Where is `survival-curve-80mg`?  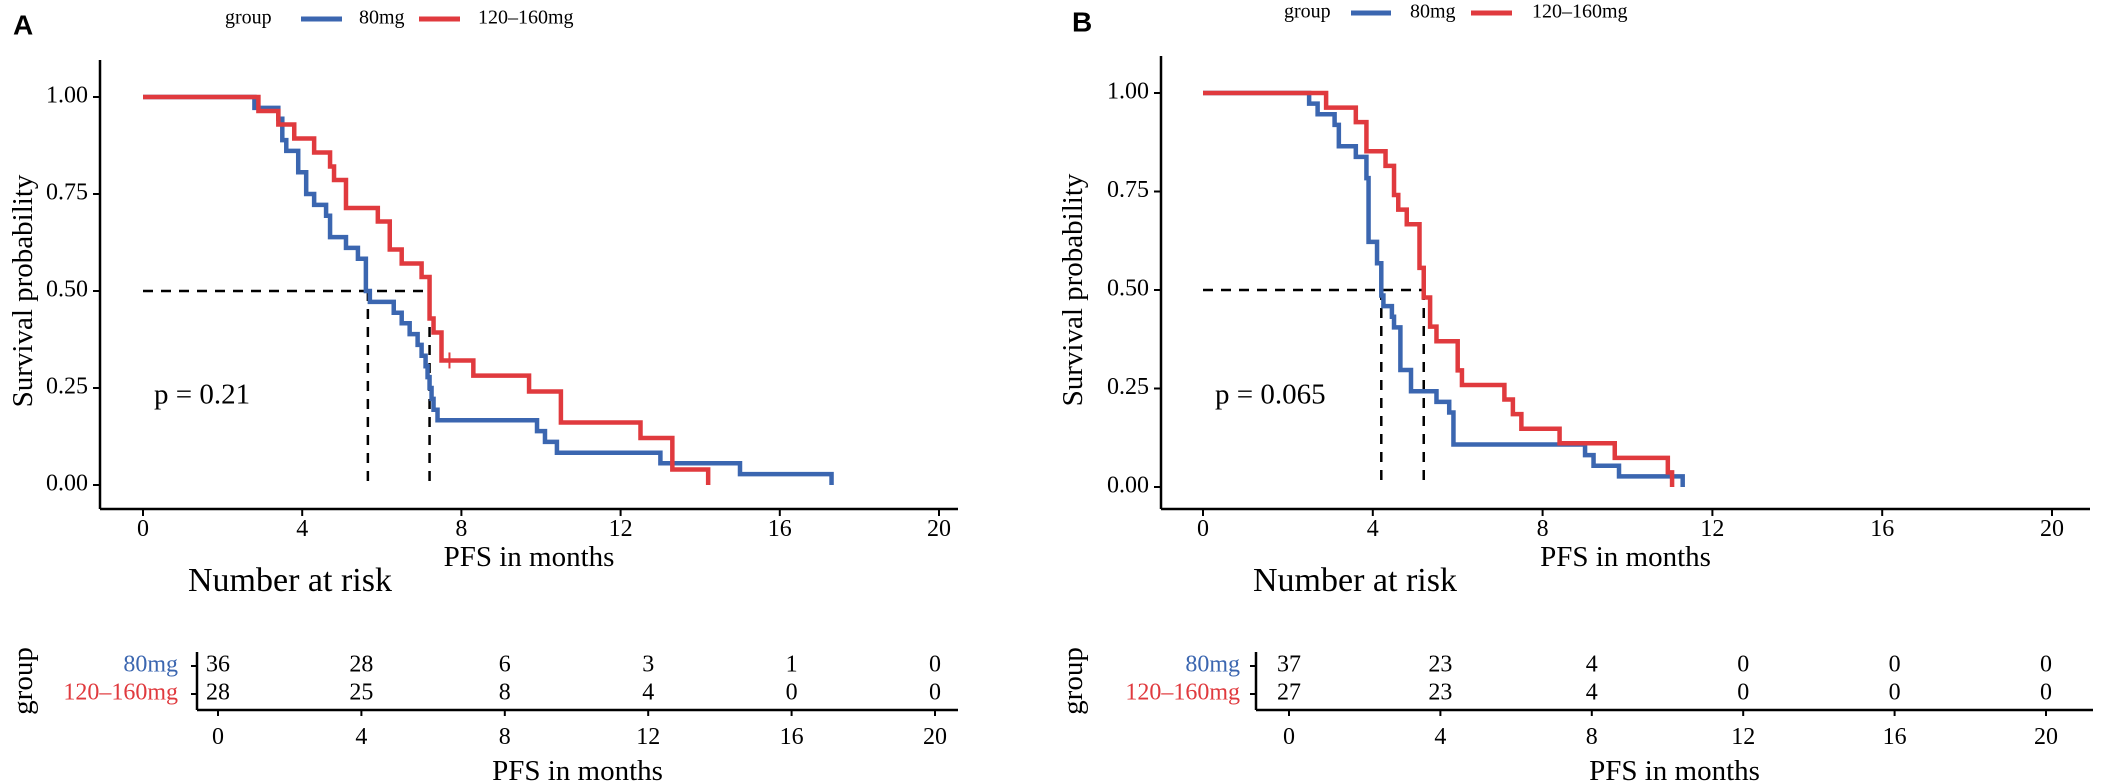 survival-curve-80mg is located at coordinates (1444, 288).